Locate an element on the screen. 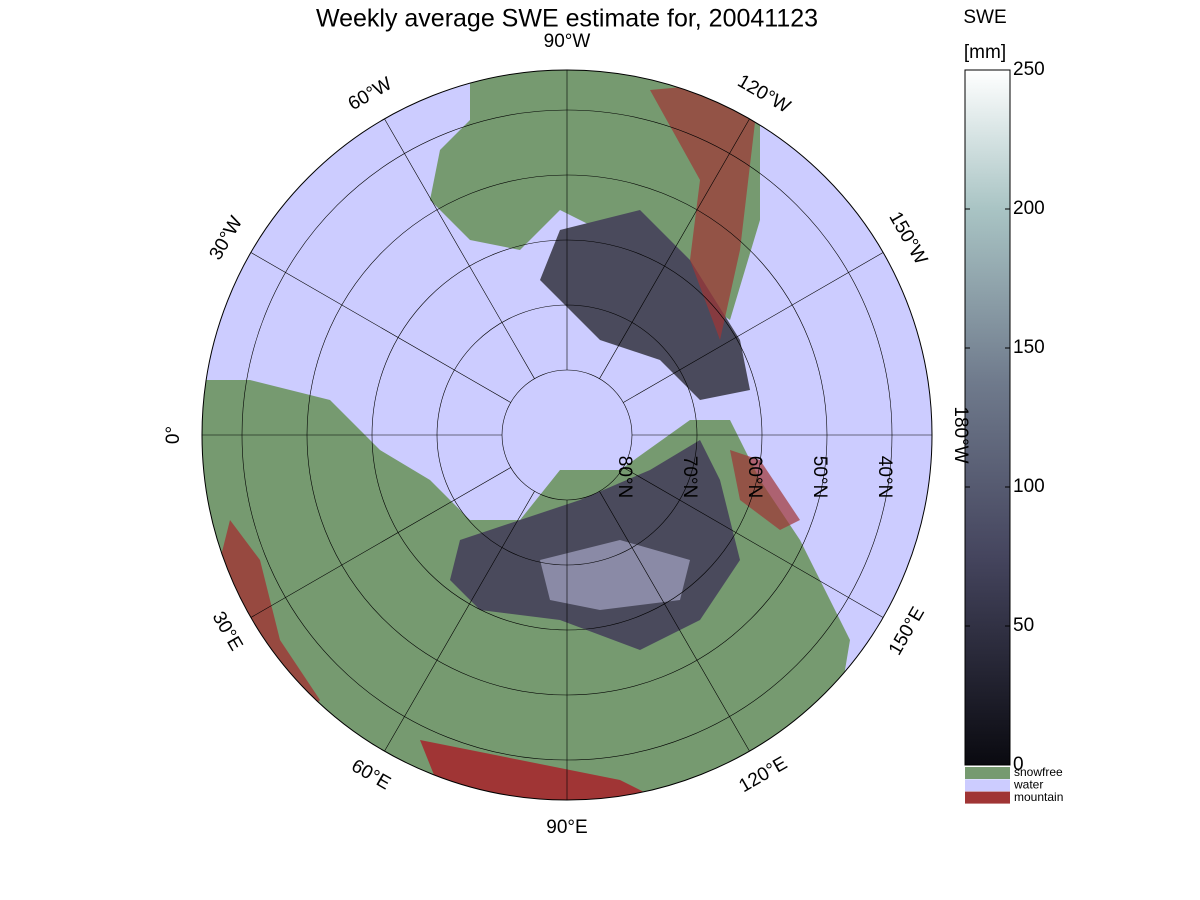 This screenshot has height=900, width=1200. legend-label: water is located at coordinates (1028, 784).